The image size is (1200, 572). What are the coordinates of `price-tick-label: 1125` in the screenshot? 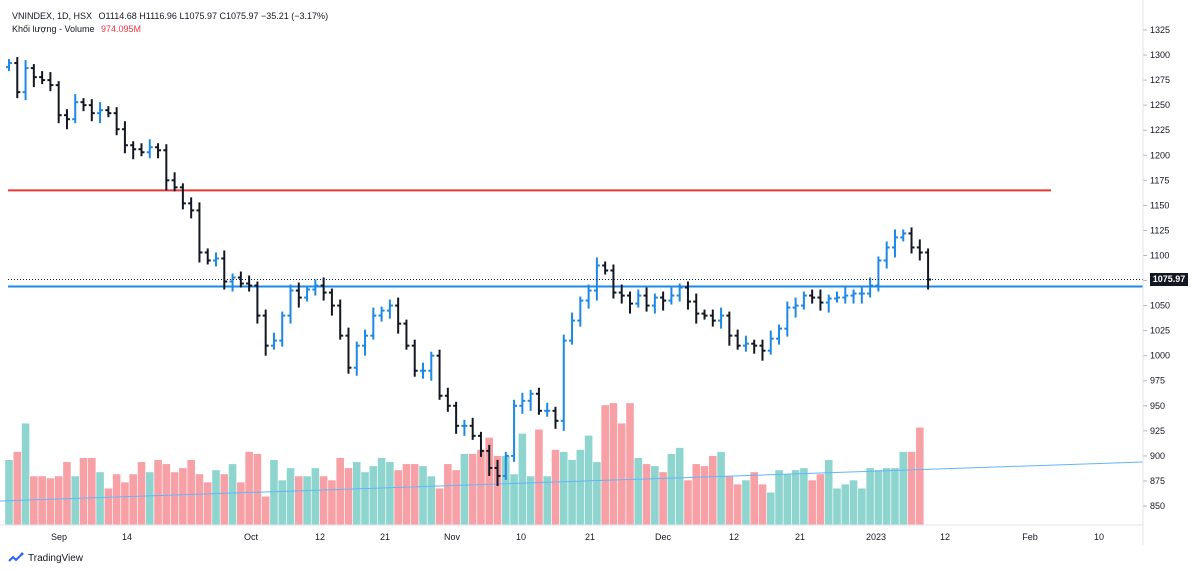 It's located at (1159, 230).